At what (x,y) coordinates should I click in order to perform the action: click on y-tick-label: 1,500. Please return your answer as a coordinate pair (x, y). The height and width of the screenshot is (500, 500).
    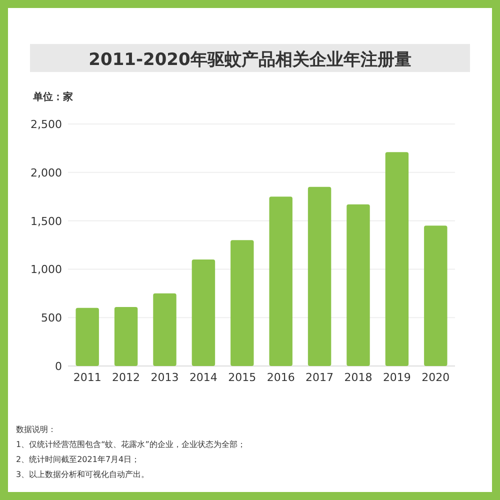
    Looking at the image, I should click on (46, 221).